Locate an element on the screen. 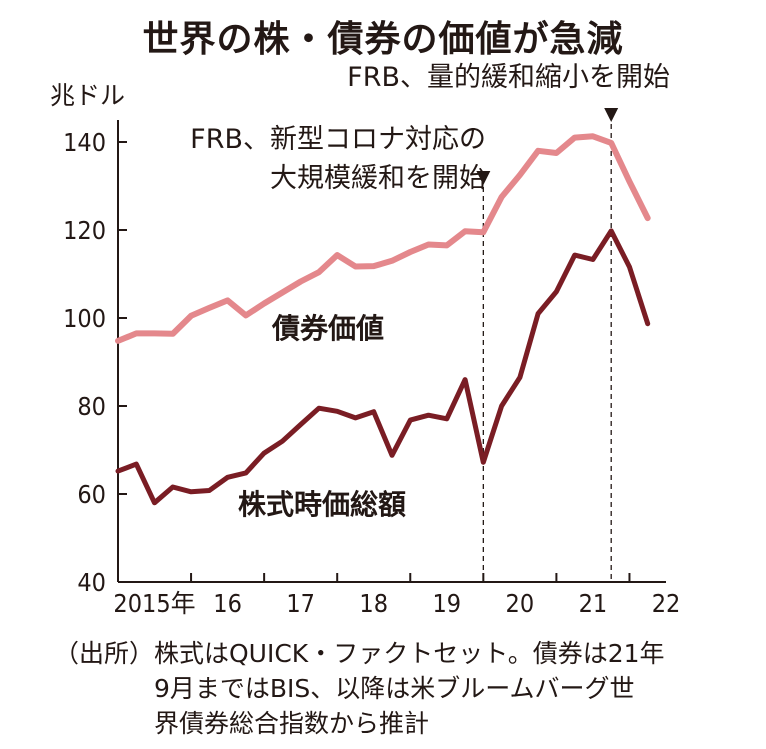 This screenshot has width=766, height=749. source-line-1: （出所）株式はQUICK・ファクトセット。債券は21年 is located at coordinates (359, 653).